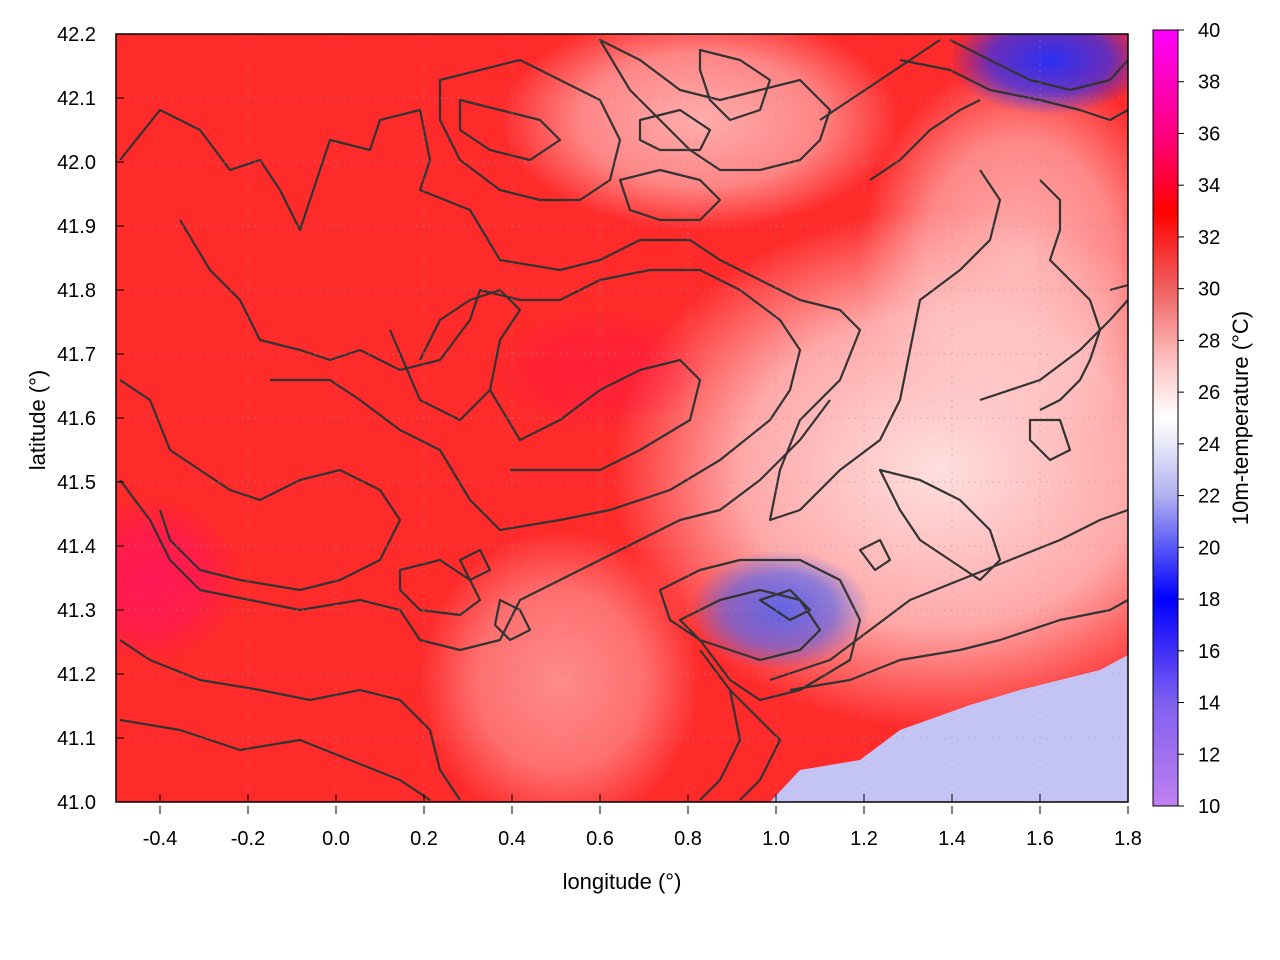 The width and height of the screenshot is (1280, 960). I want to click on cold-region-northeast, so click(1039, 74).